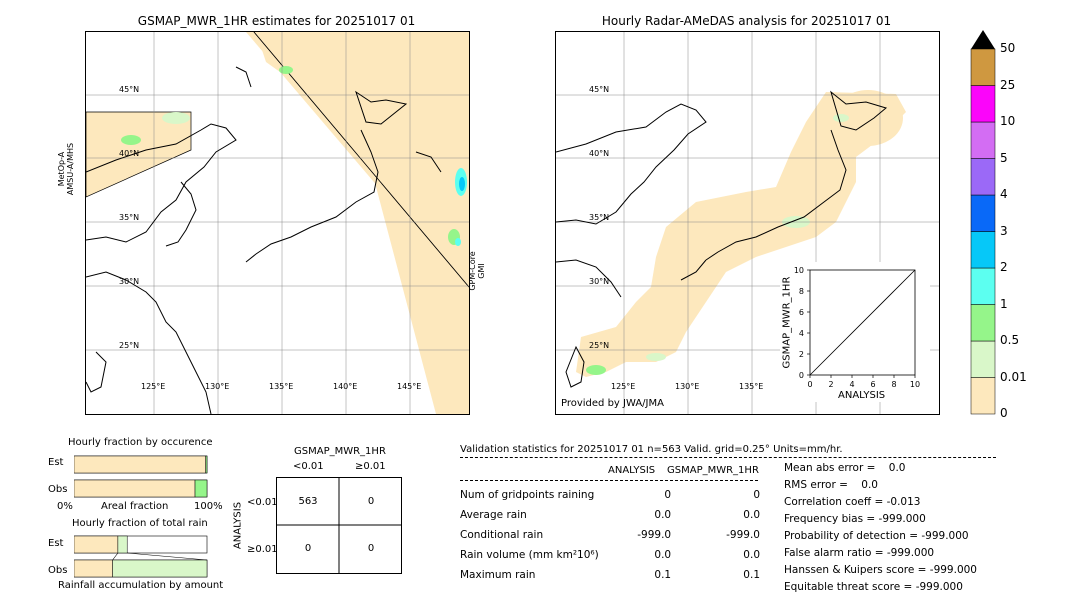 The image size is (1080, 612). What do you see at coordinates (855, 519) in the screenshot?
I see `validation-score: Frequency bias = -999.000` at bounding box center [855, 519].